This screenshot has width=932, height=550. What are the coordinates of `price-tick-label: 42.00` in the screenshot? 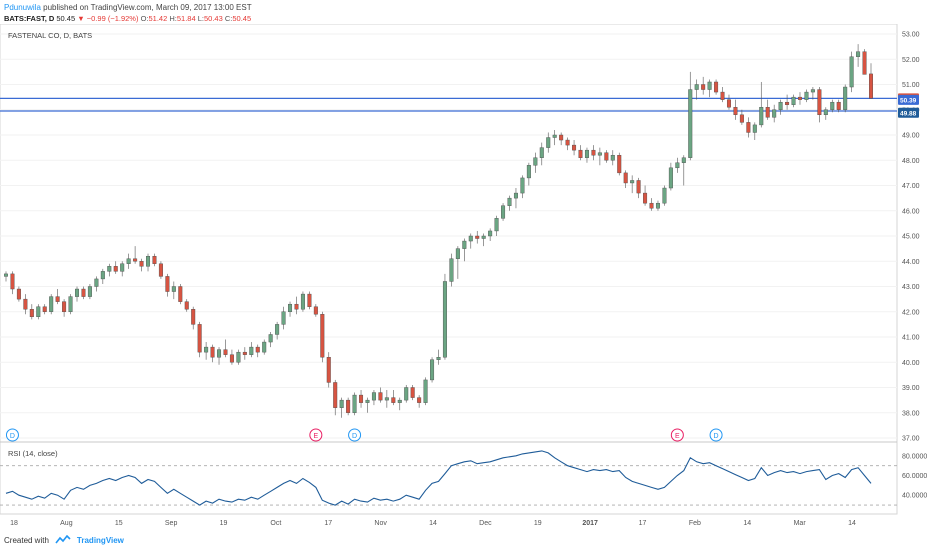 It's located at (911, 312).